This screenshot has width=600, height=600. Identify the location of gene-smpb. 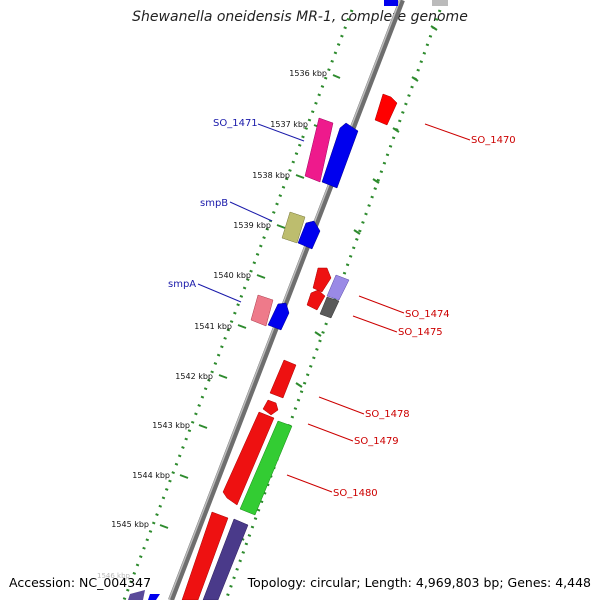
(293, 227).